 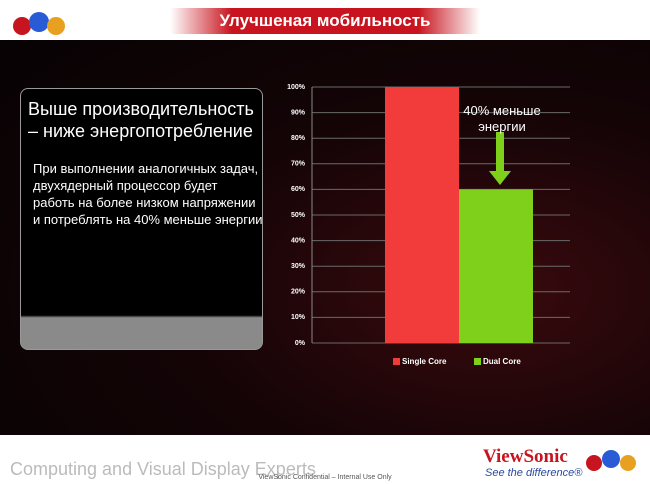 What do you see at coordinates (525, 456) in the screenshot?
I see `brand: ViewSonic` at bounding box center [525, 456].